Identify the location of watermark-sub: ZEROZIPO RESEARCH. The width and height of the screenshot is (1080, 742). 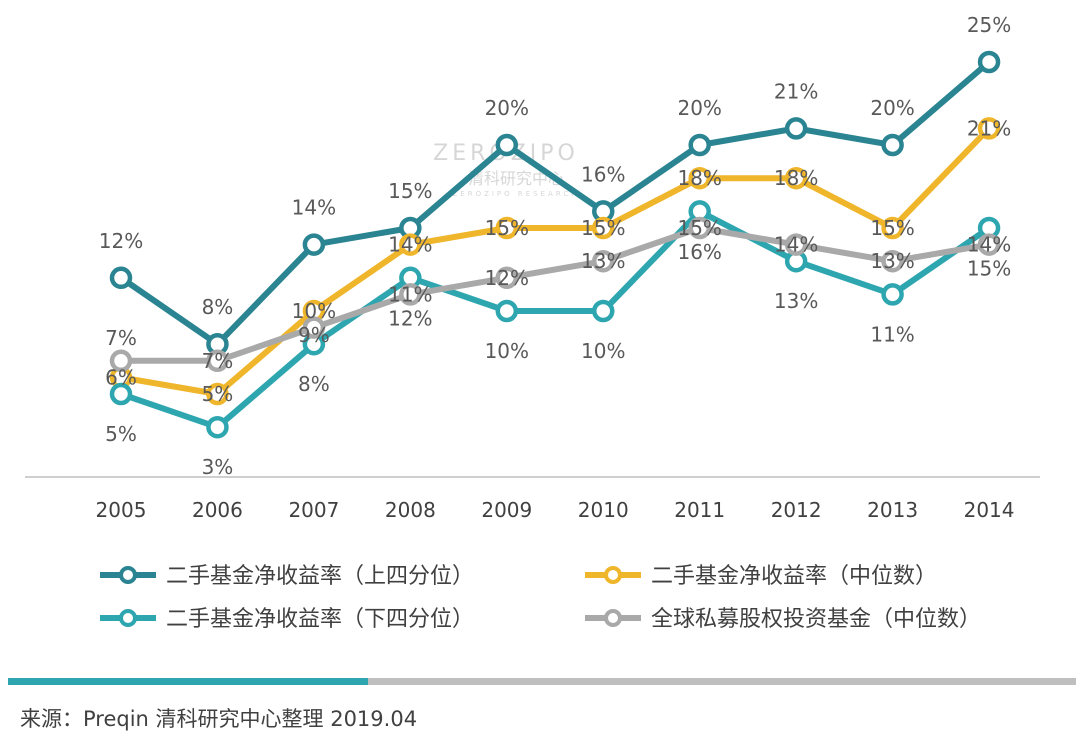
(515, 194).